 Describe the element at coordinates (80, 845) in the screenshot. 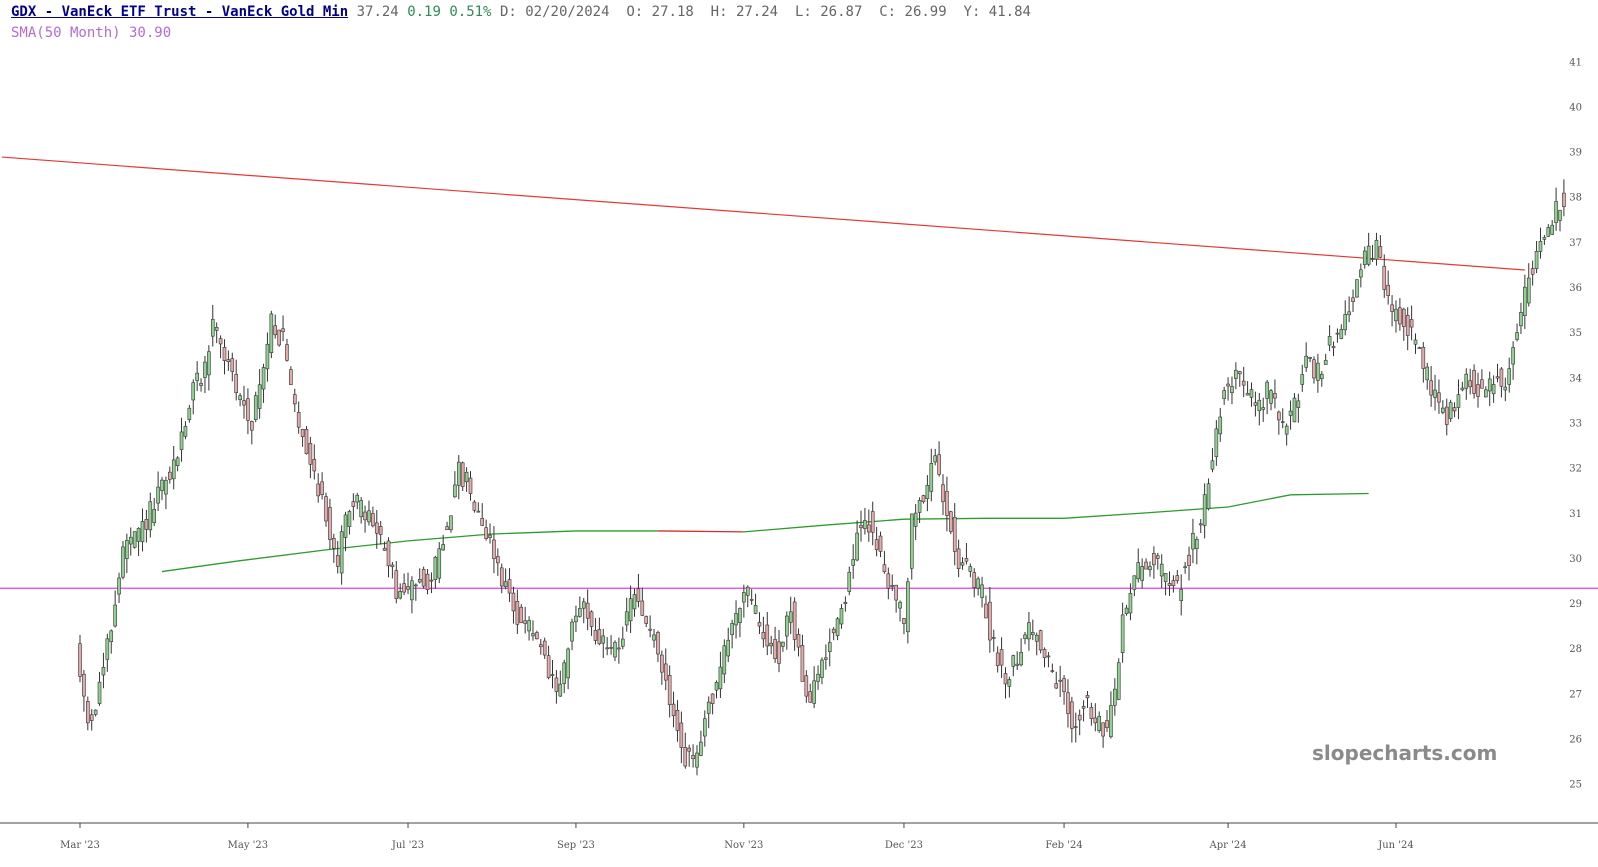

I see `x-tick-label: Mar '23` at that location.